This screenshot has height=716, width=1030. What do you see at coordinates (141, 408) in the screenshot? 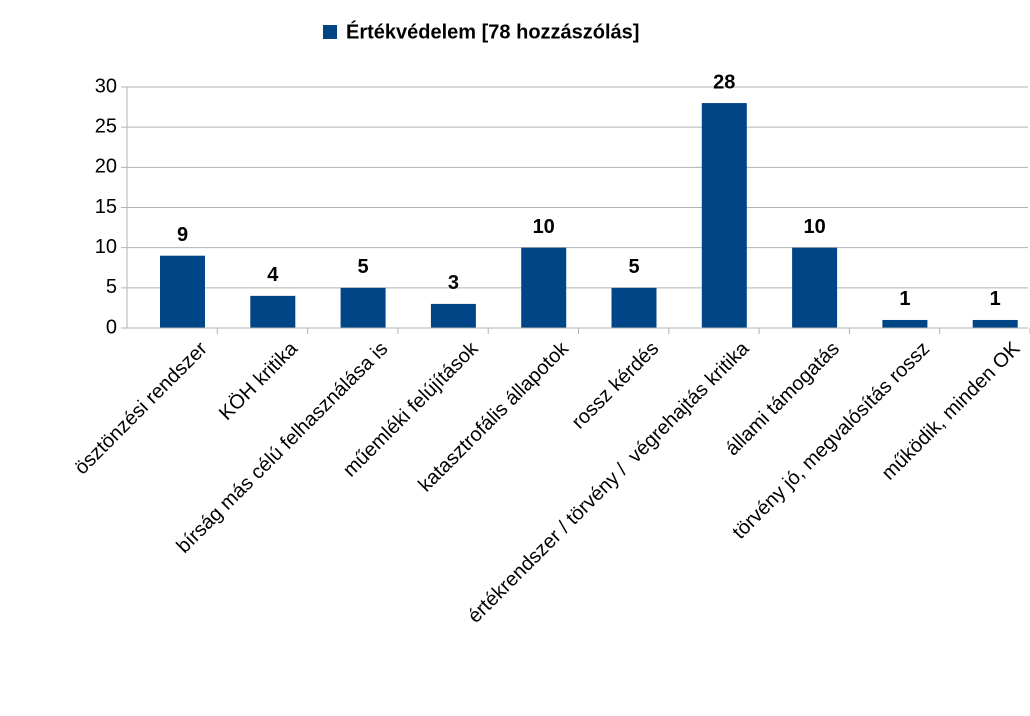
I see `x-tick-label: ösztönzési rendszer` at bounding box center [141, 408].